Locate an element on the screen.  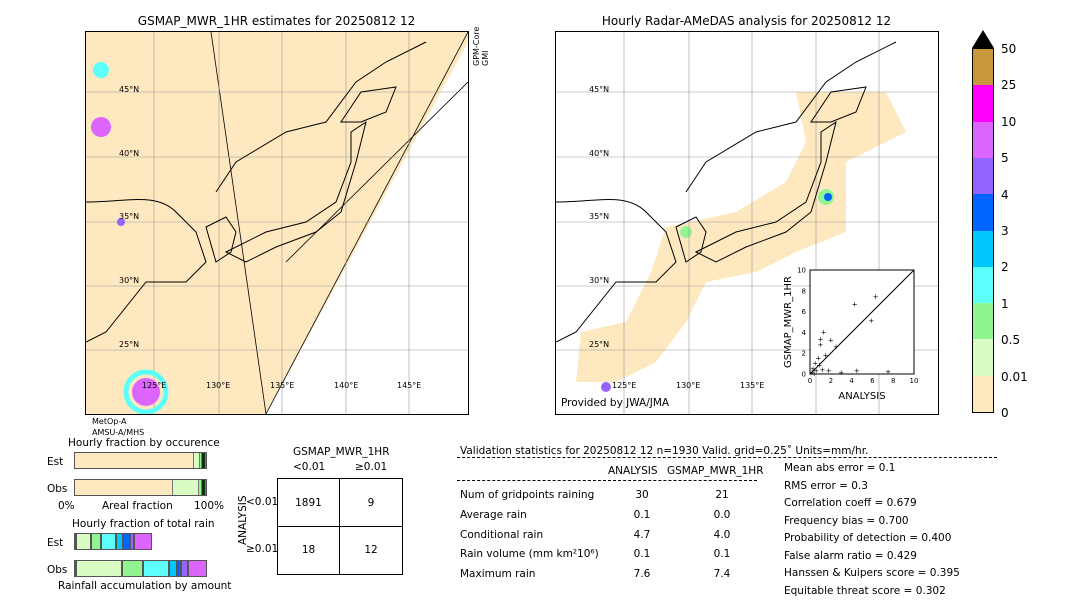
stats-analysis-value: 7.6 is located at coordinates (642, 574).